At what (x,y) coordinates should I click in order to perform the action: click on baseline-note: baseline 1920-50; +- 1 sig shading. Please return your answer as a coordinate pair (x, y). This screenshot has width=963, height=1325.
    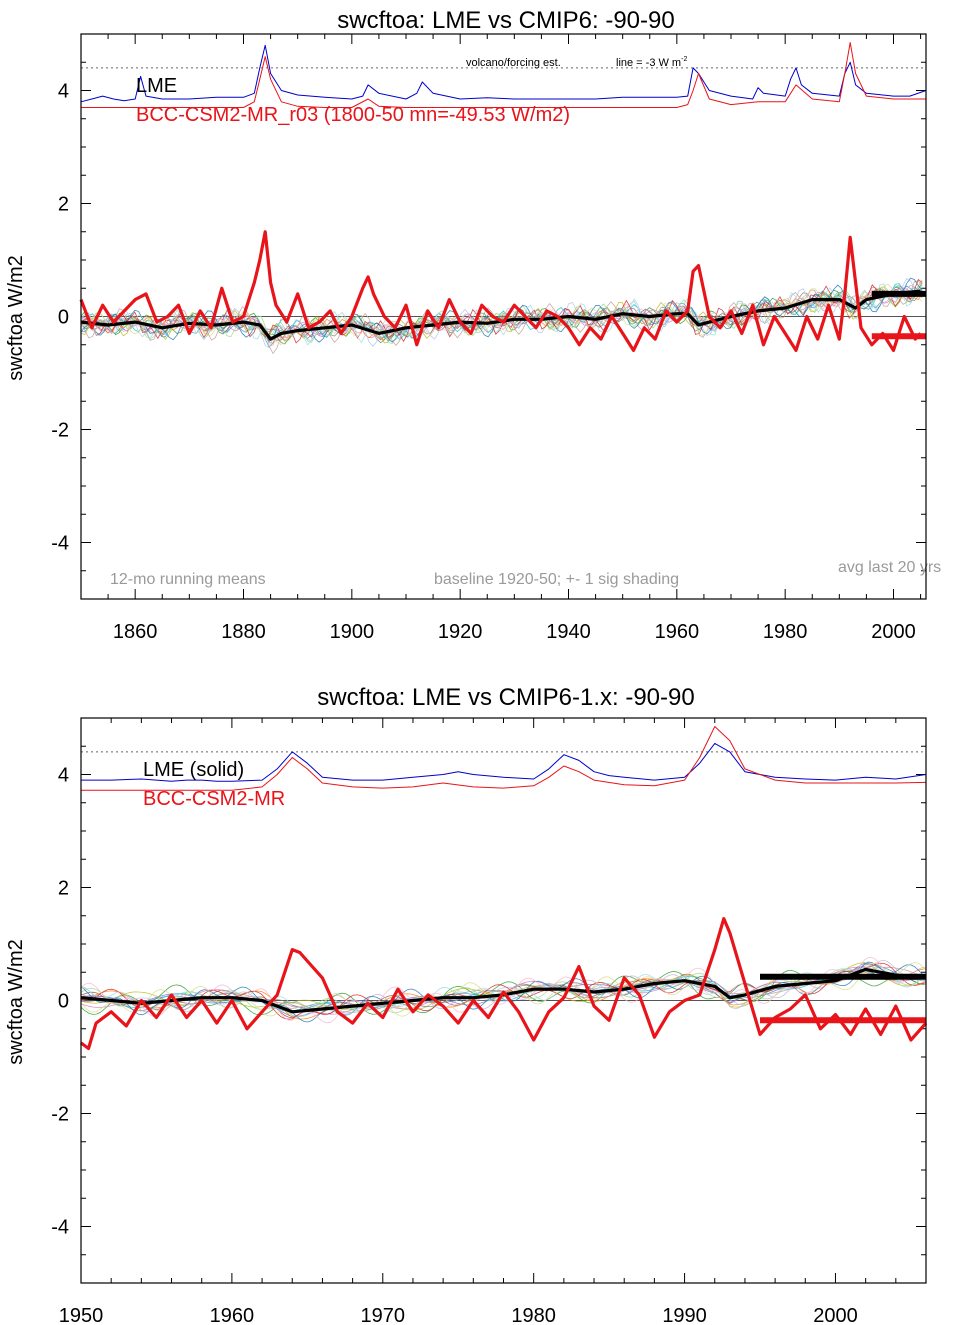
    Looking at the image, I should click on (556, 579).